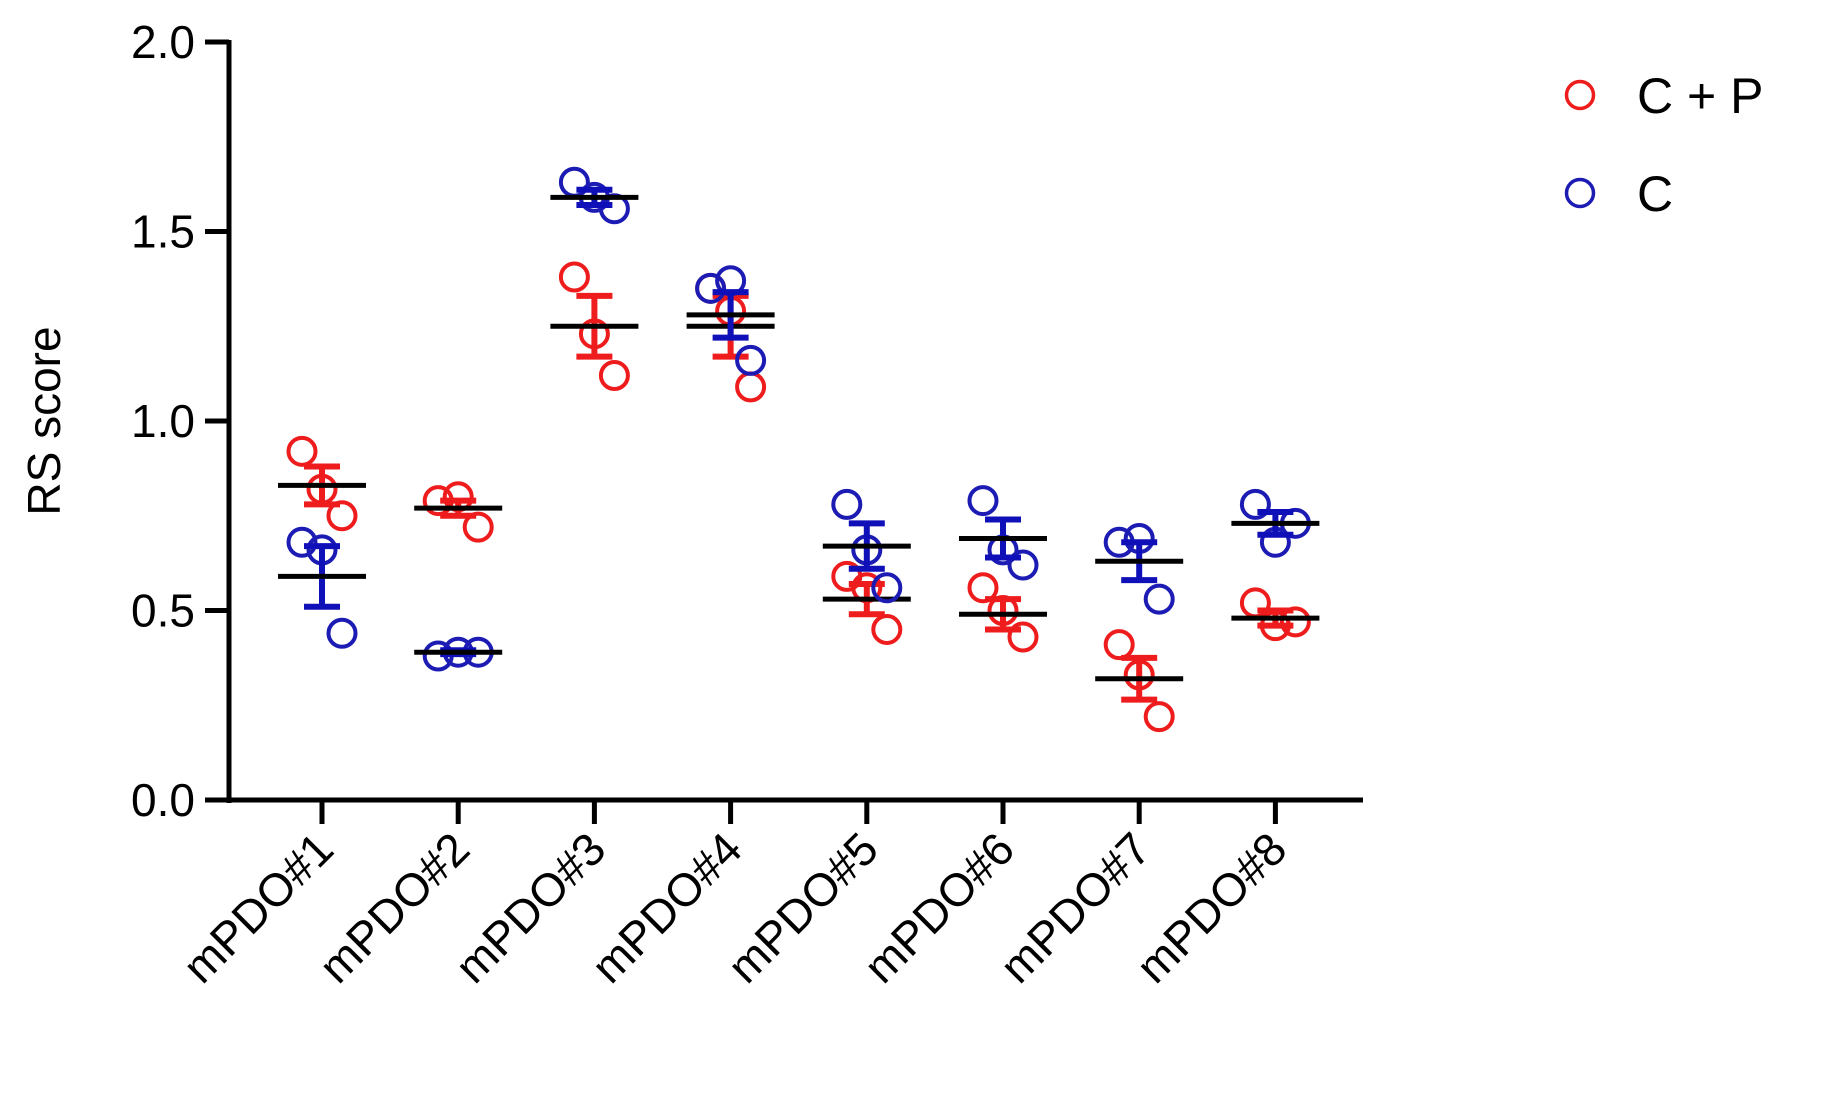  I want to click on legend-label: C, so click(1655, 194).